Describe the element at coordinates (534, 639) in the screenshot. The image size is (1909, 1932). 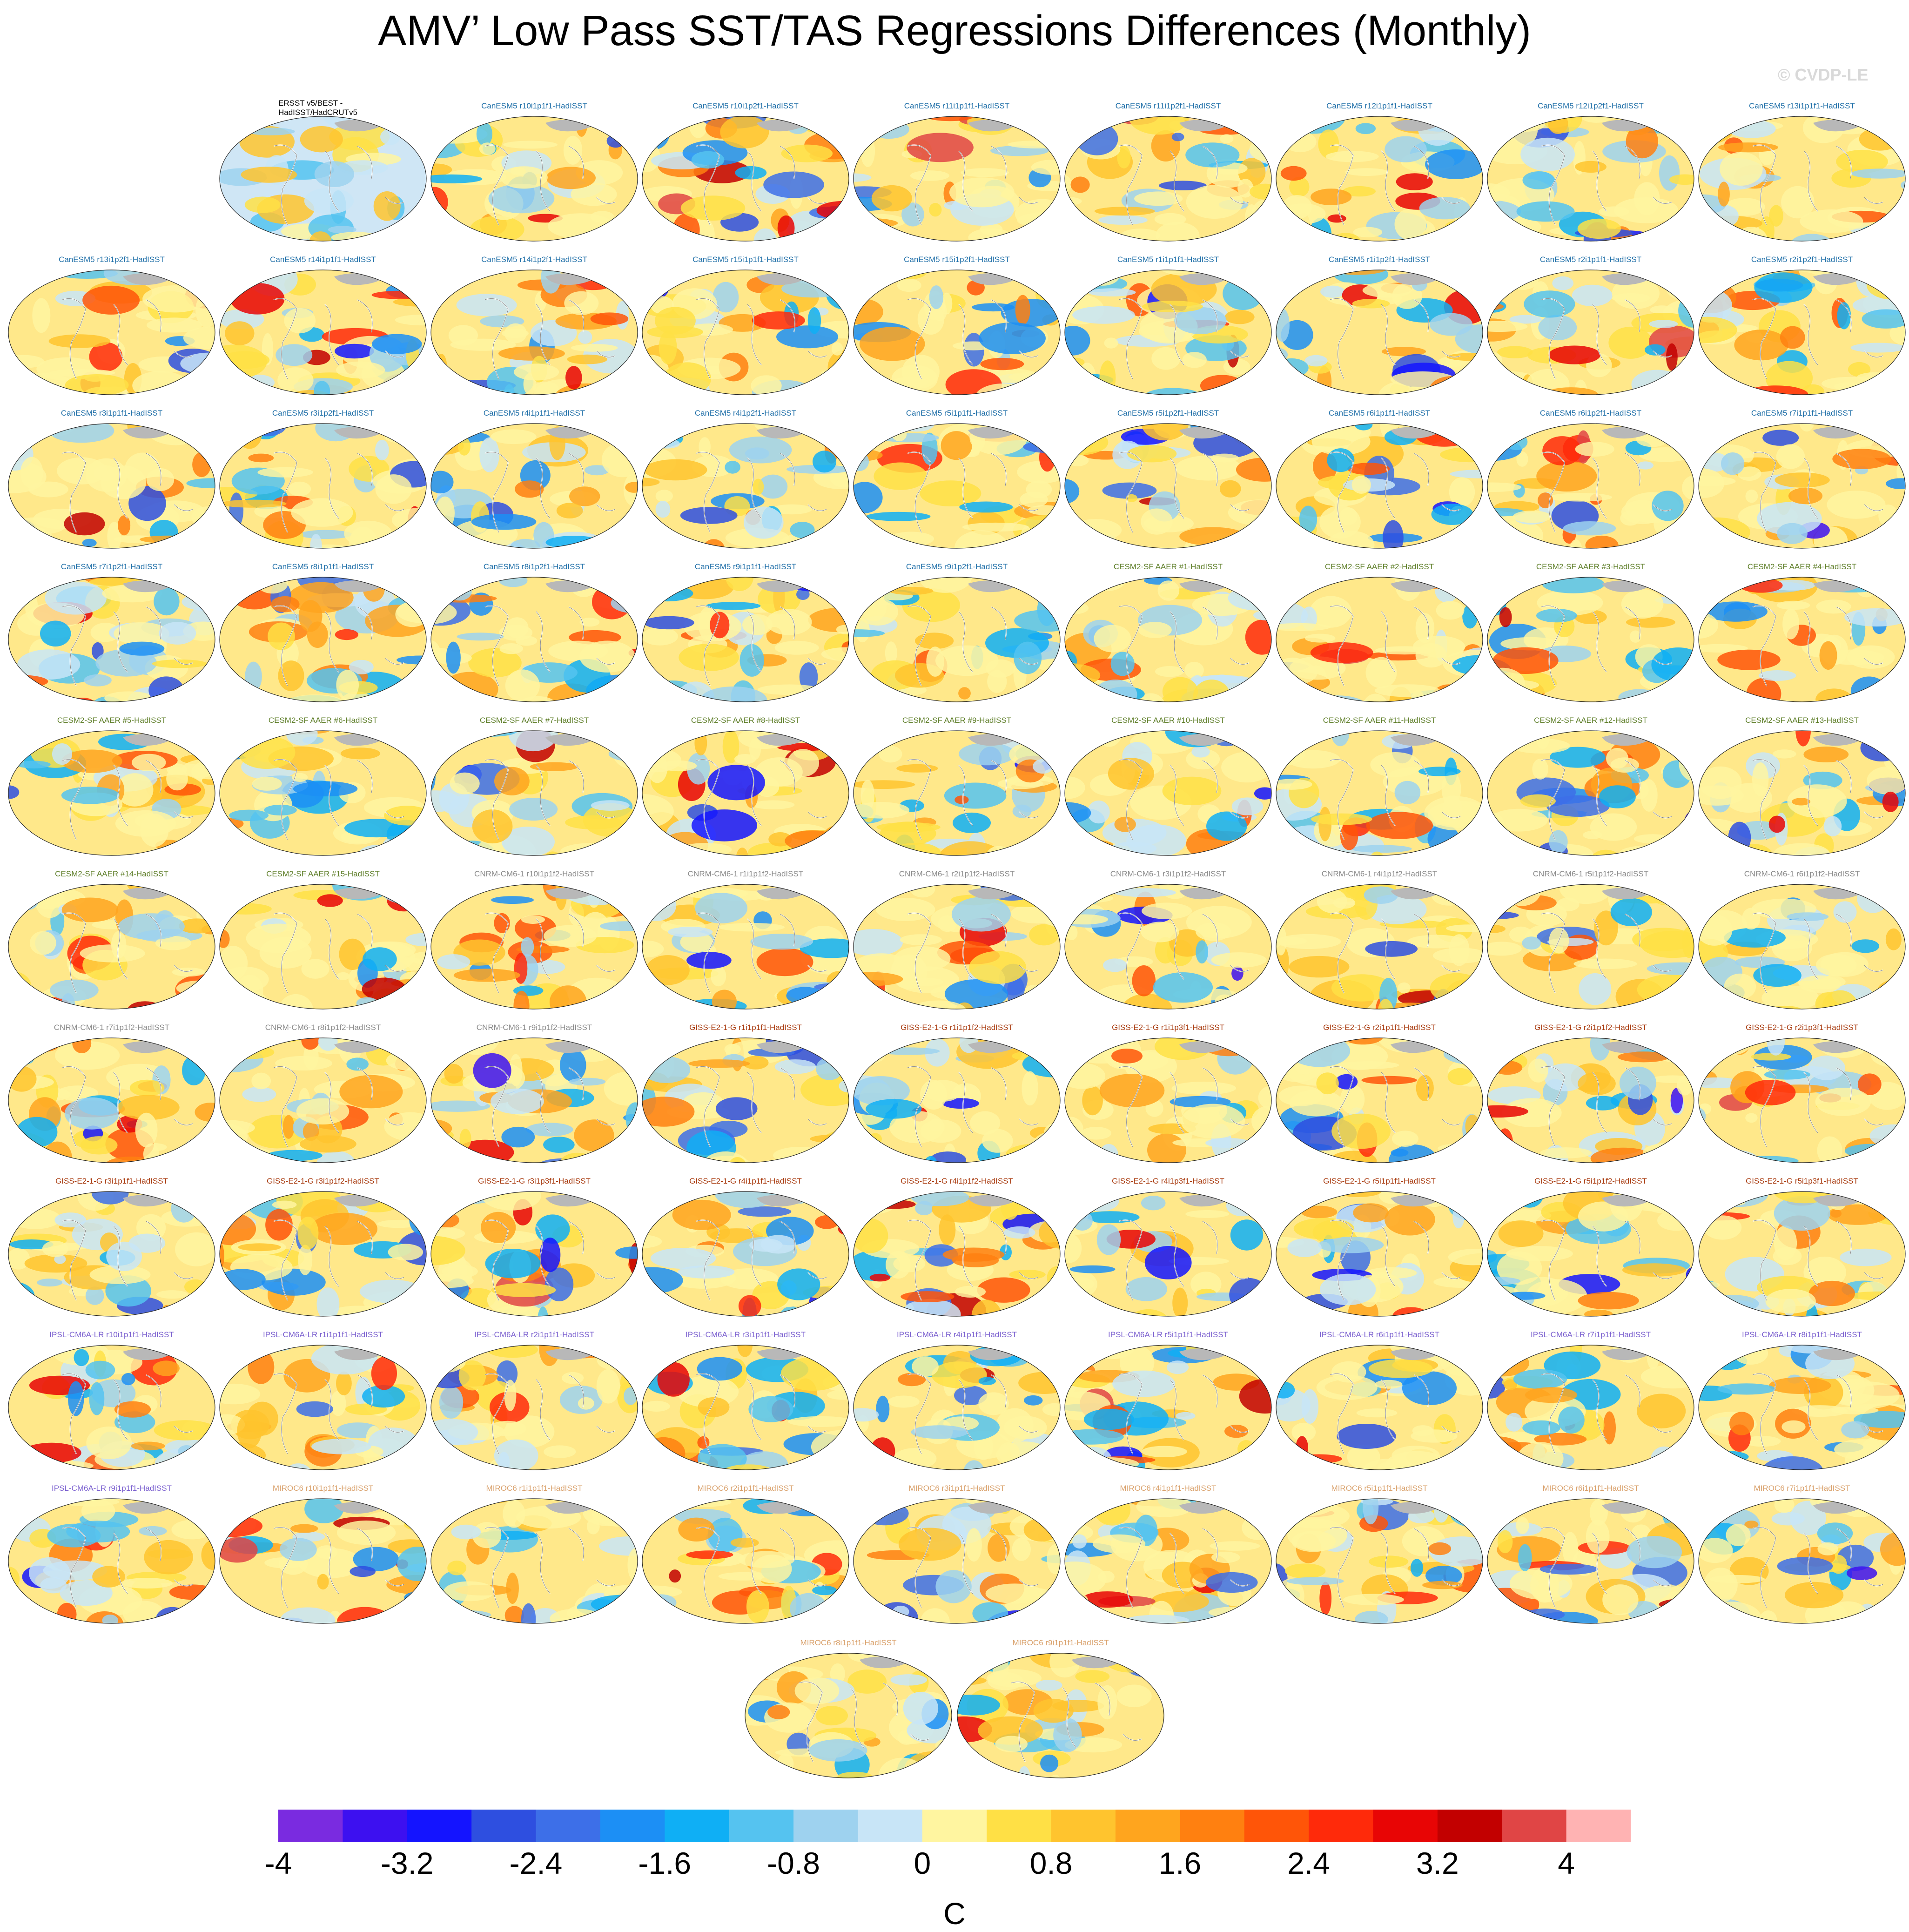
I see `map-panel: CanESM5 r8i1p2f1-HadISST` at that location.